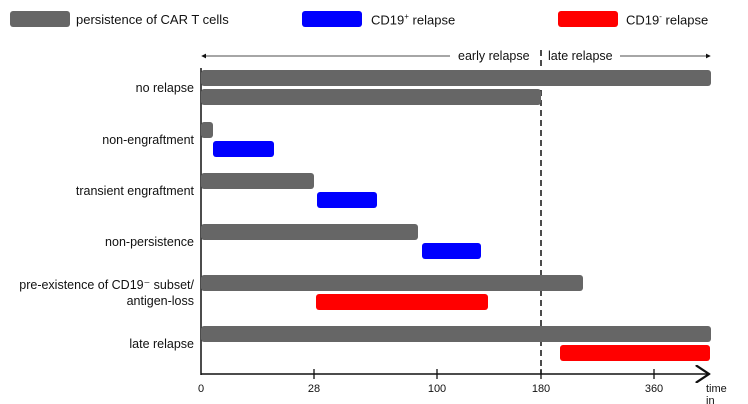  I want to click on legend-label-cd19-pos: CD19+ relapse, so click(413, 19).